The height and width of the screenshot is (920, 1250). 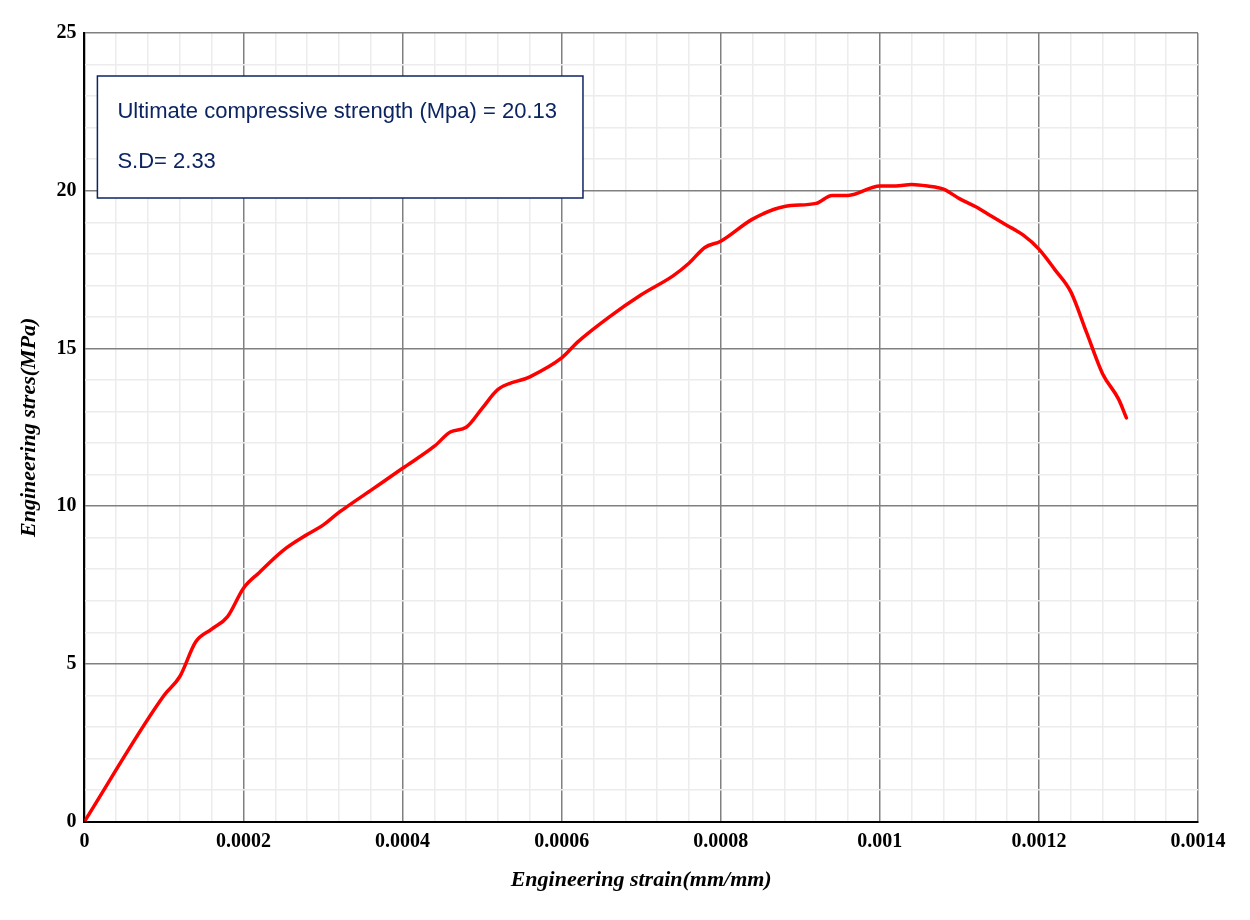 What do you see at coordinates (1198, 839) in the screenshot?
I see `x-tick-label: 0.0014` at bounding box center [1198, 839].